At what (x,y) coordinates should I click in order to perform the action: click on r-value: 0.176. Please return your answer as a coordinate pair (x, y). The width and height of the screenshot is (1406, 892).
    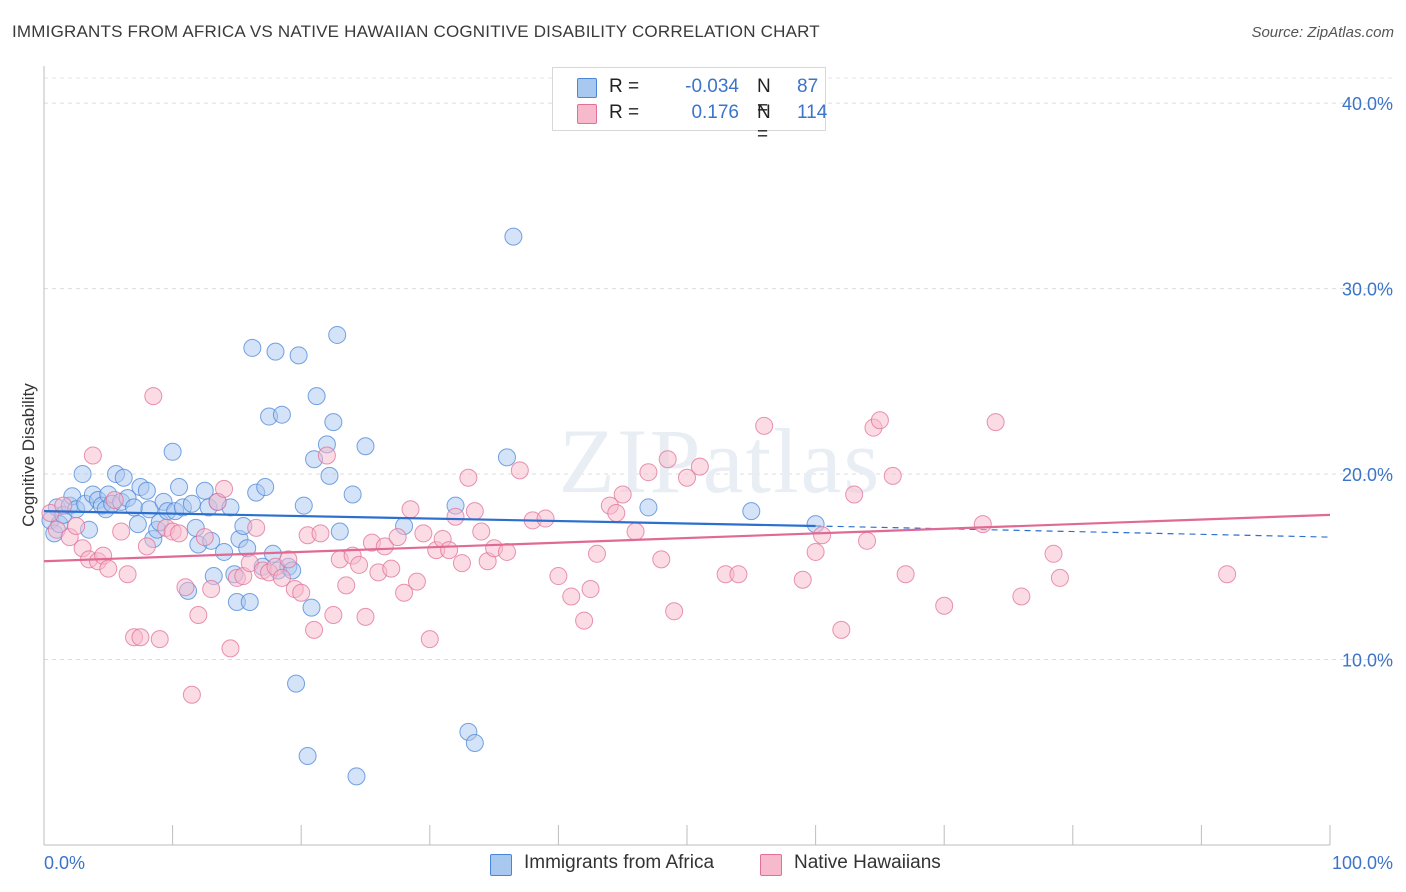
    Looking at the image, I should click on (715, 112).